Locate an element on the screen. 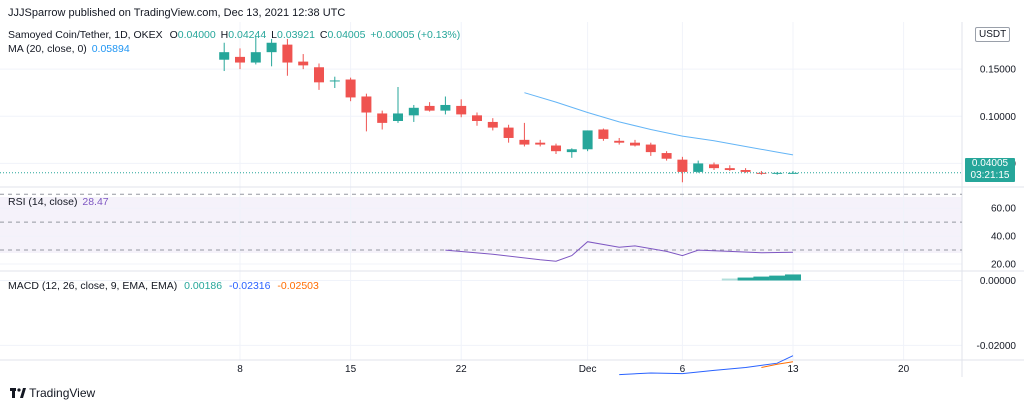 This screenshot has width=1024, height=407. open-value: 0.04000 is located at coordinates (196, 35).